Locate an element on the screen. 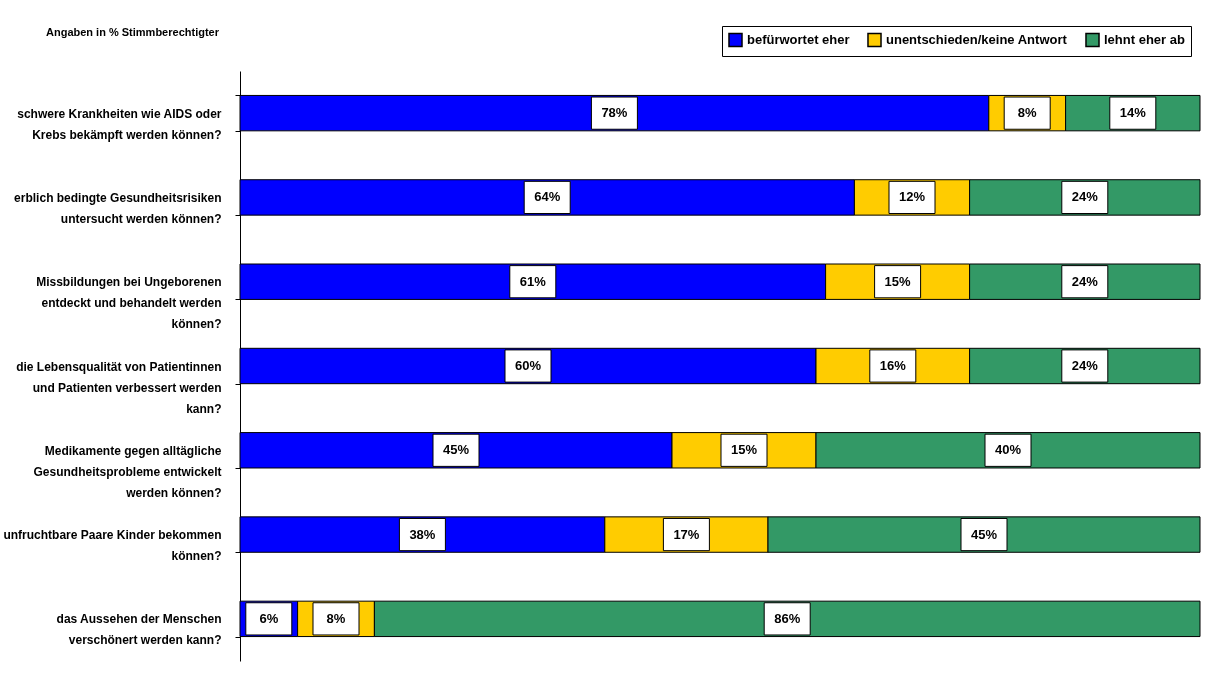 The width and height of the screenshot is (1208, 674). data-label: 16% is located at coordinates (893, 365).